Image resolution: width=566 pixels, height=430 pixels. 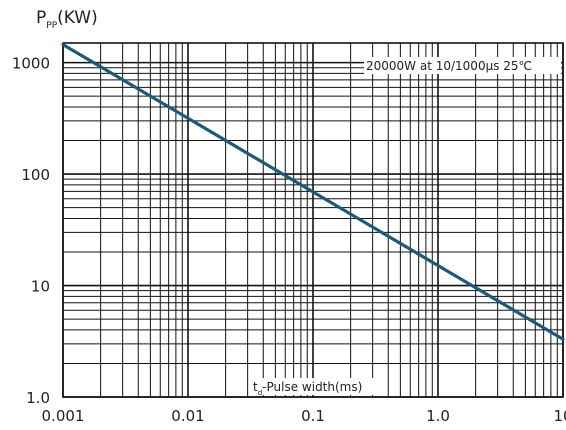 I want to click on y-tick-label: 10, so click(x=40, y=287).